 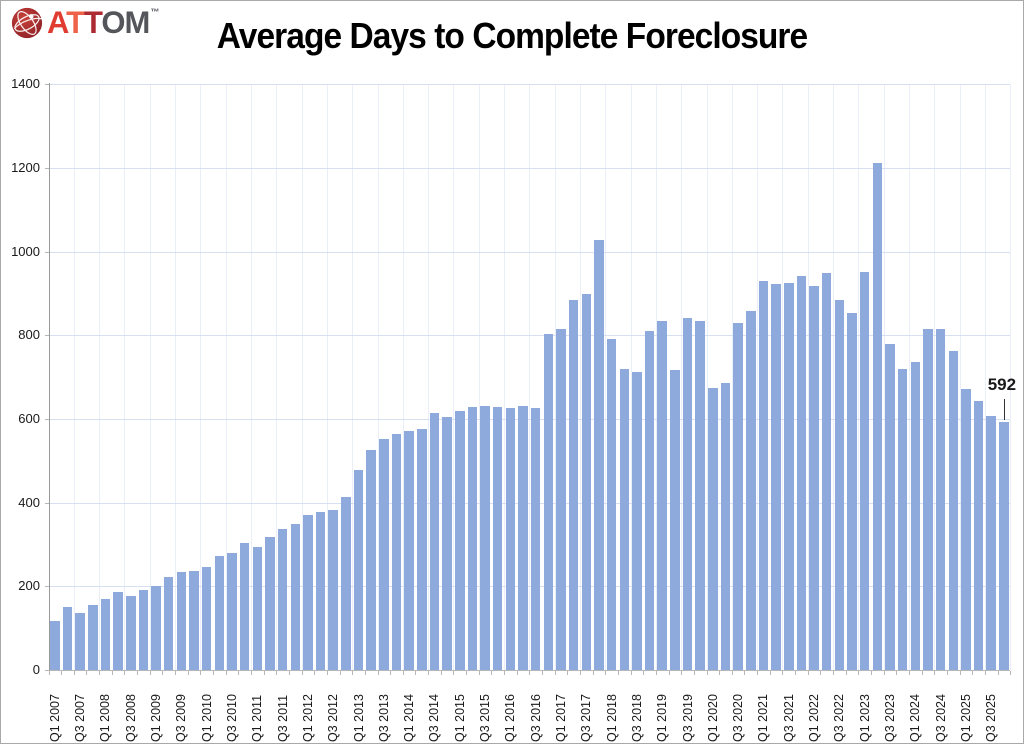 I want to click on trademark-symbol: ™, so click(x=154, y=11).